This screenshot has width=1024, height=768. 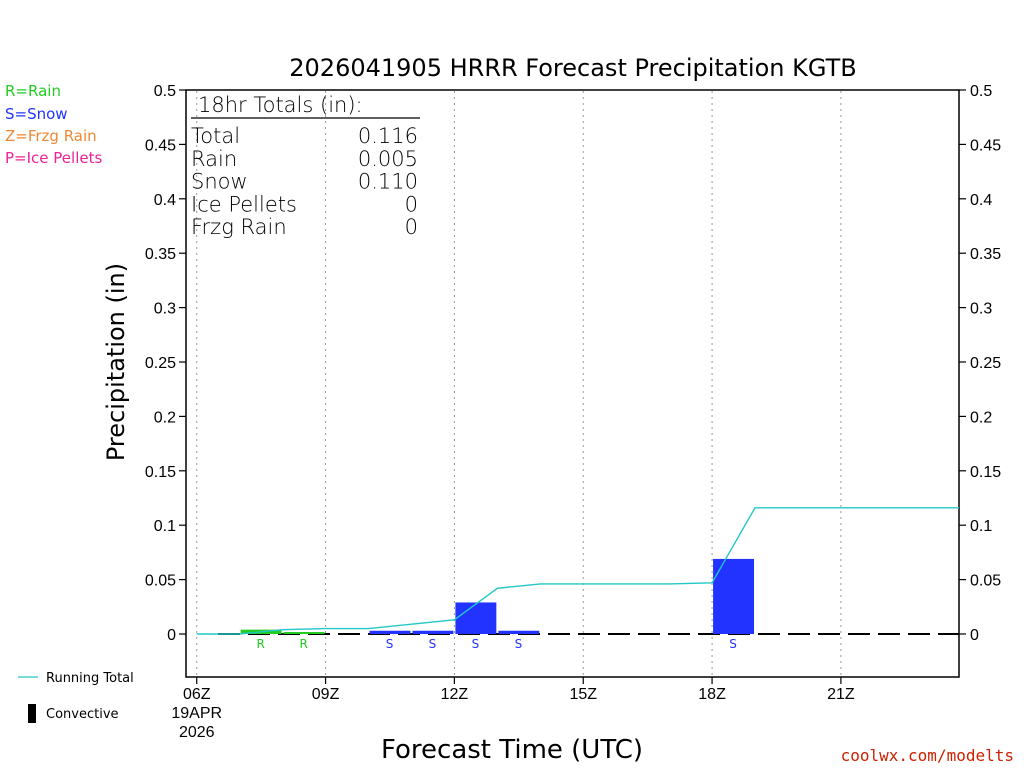 What do you see at coordinates (513, 709) in the screenshot?
I see `x-axis: 06Z 19APR 2026 09Z 12Z 15Z 18Z 21Z` at bounding box center [513, 709].